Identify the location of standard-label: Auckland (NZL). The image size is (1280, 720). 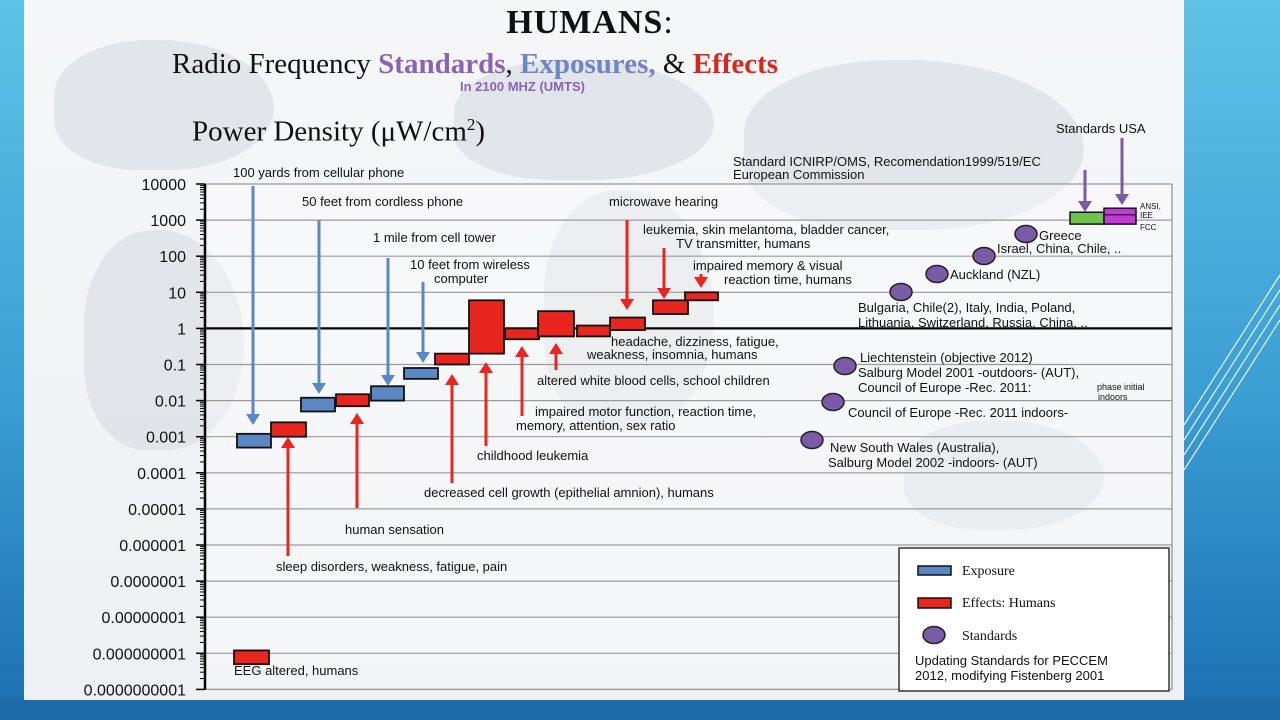
(995, 274).